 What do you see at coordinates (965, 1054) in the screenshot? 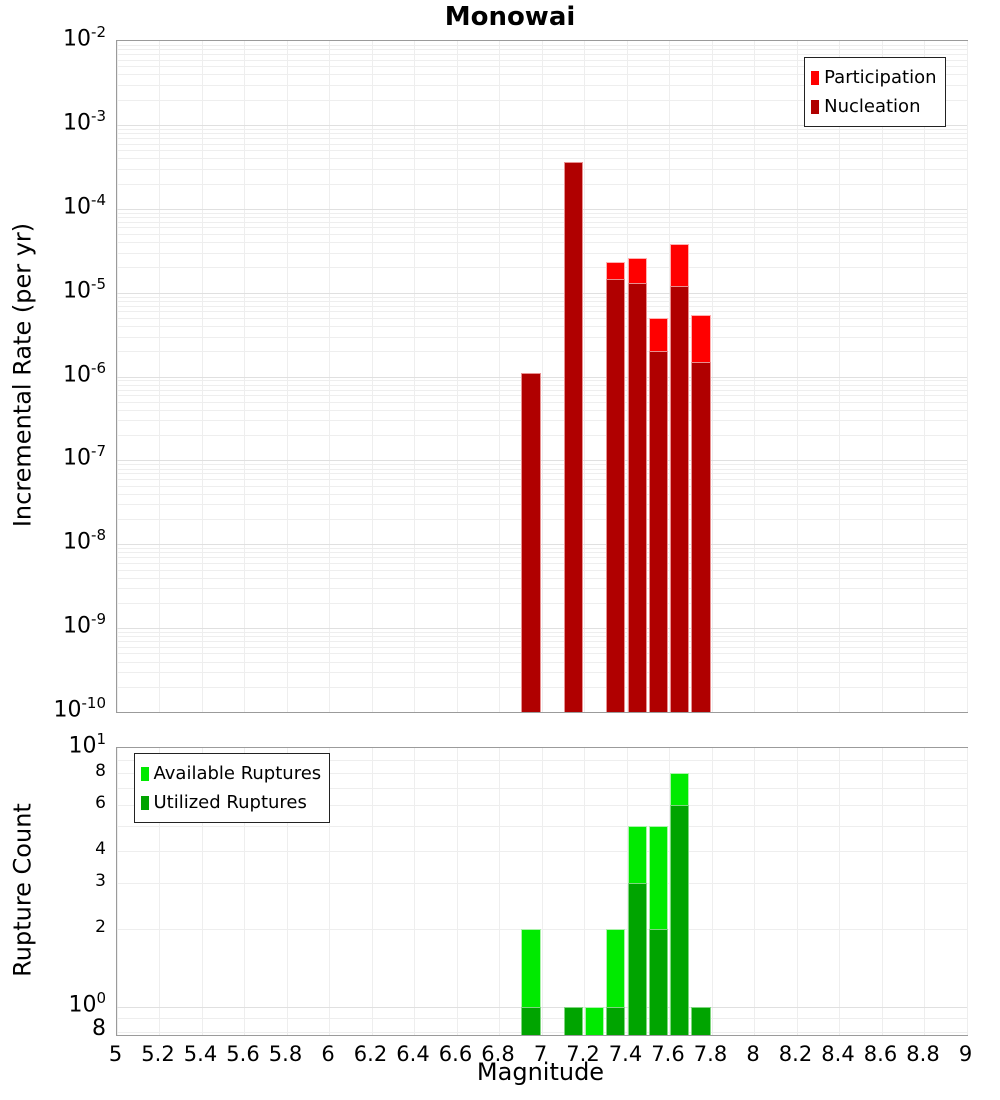
I see `x-tick-label: 9` at bounding box center [965, 1054].